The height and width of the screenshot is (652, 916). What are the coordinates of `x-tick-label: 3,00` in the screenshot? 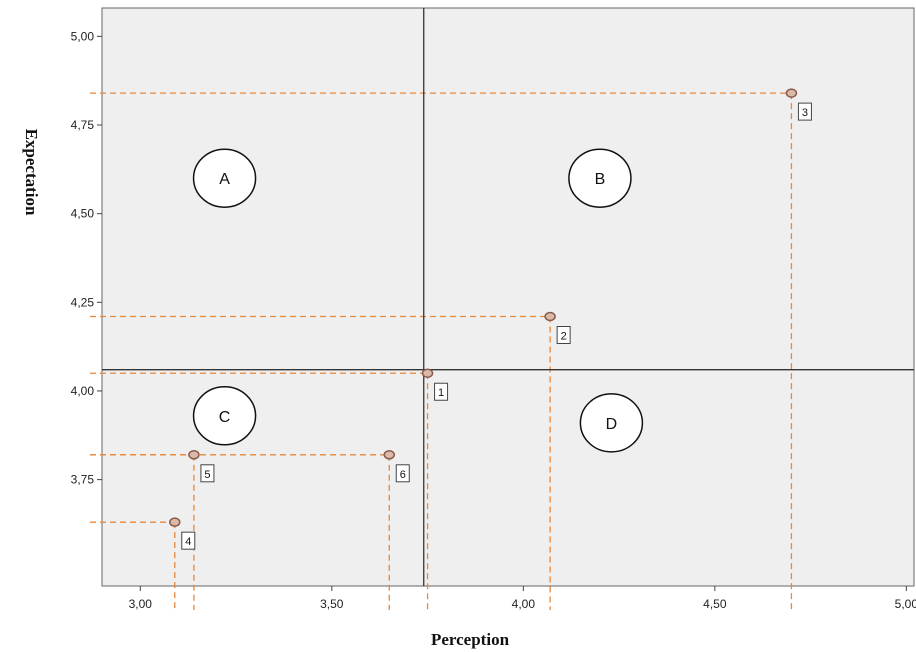 It's located at (141, 604).